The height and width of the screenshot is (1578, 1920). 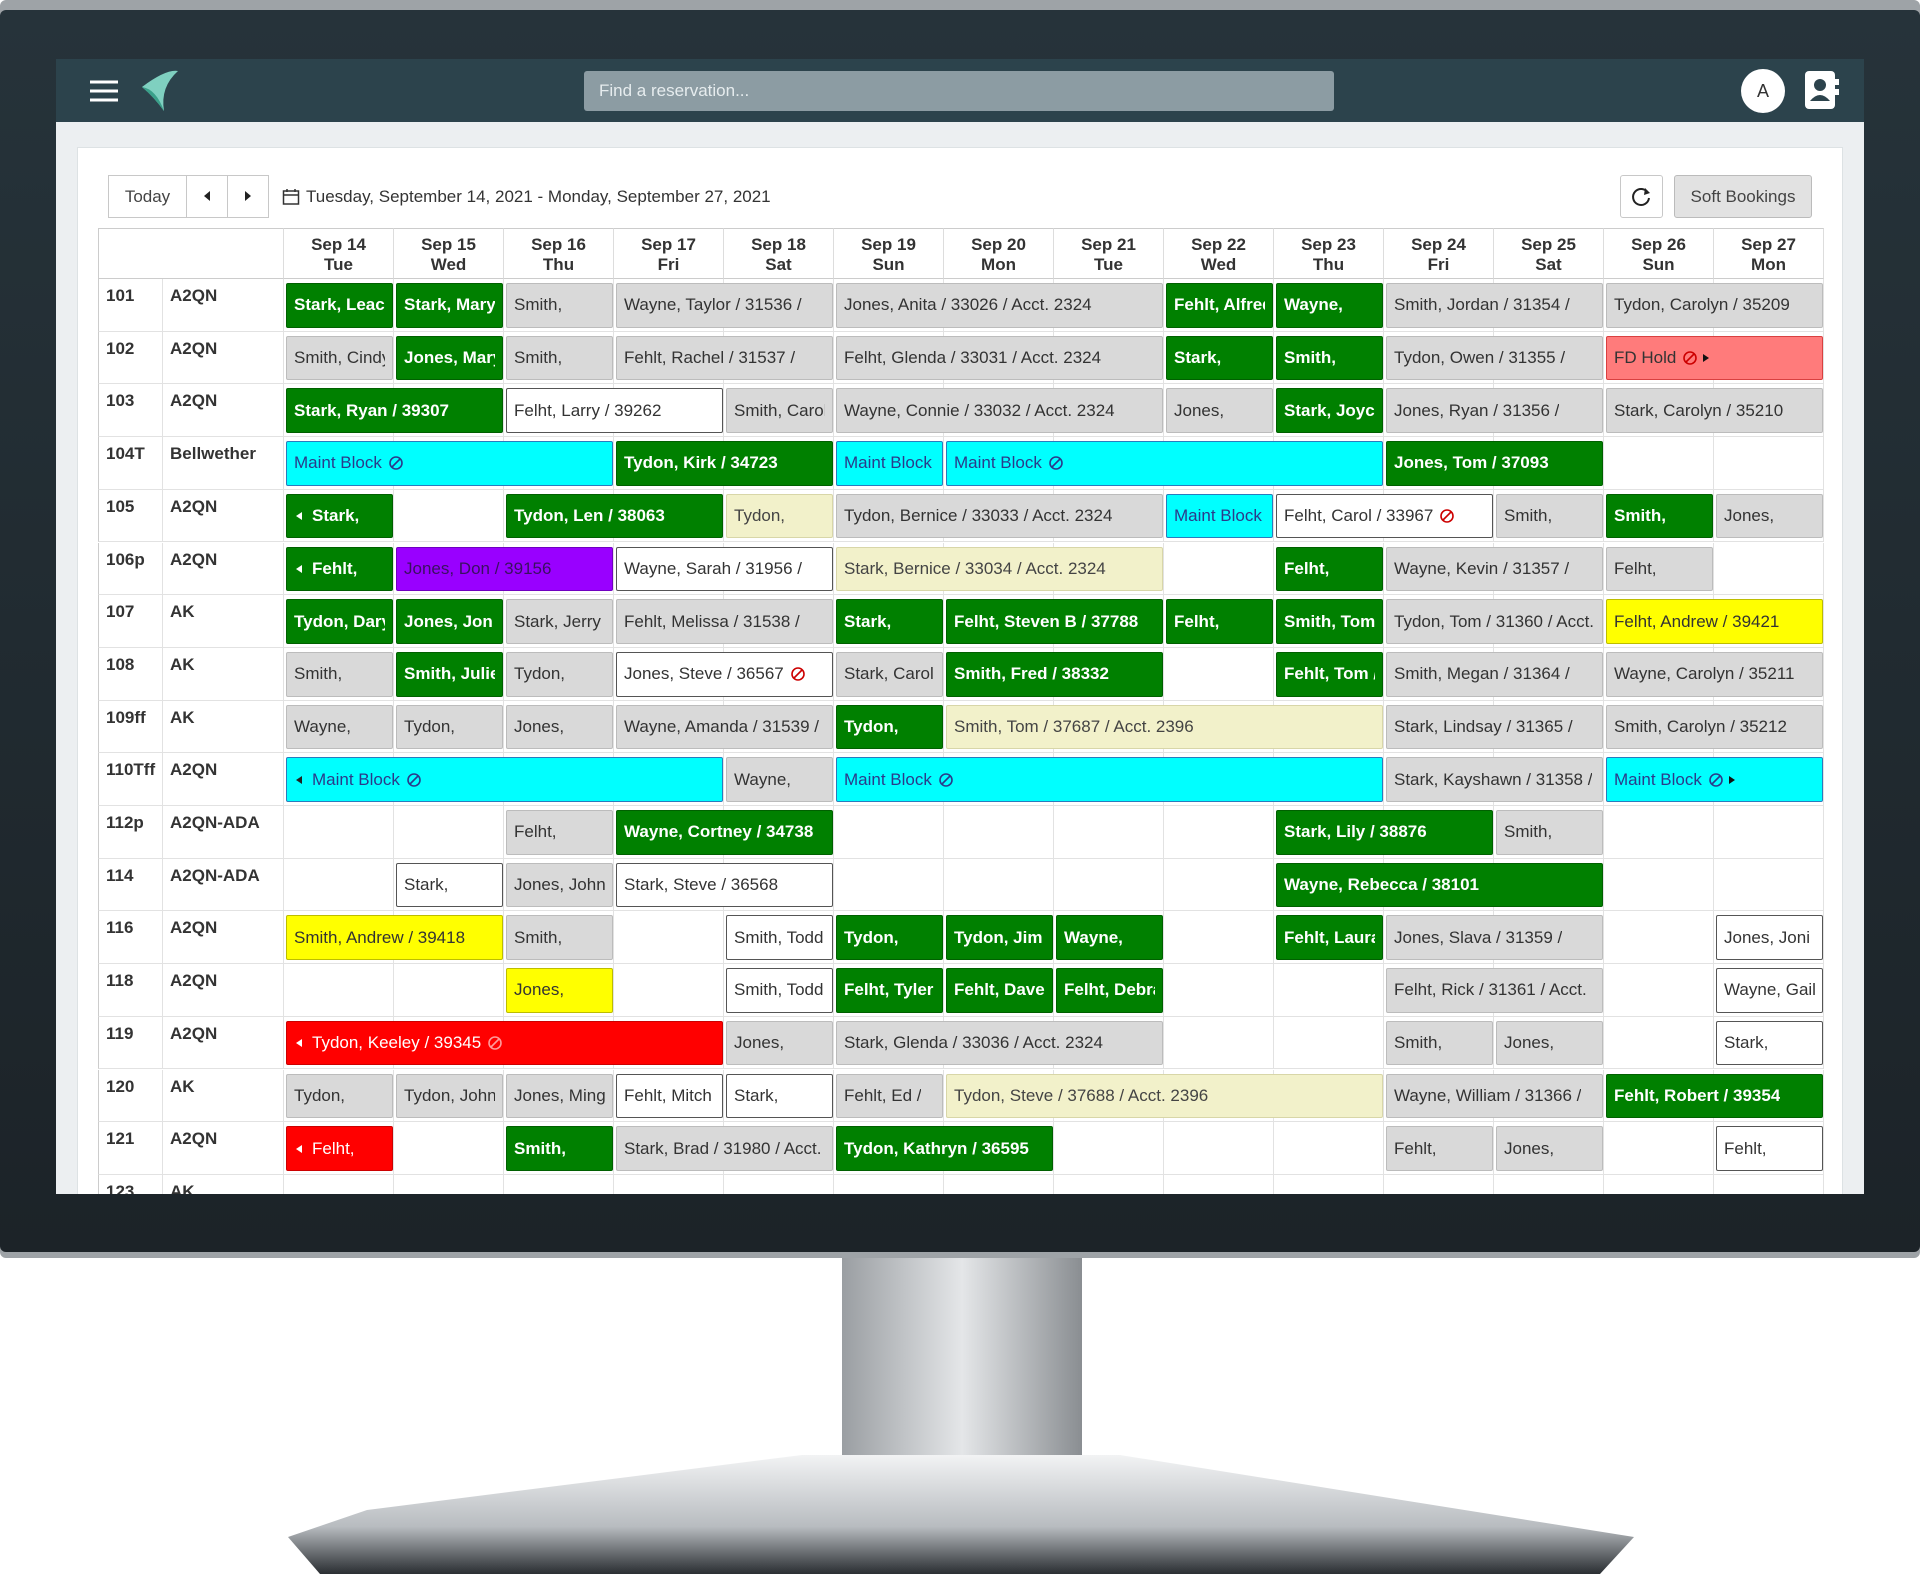 I want to click on soft-bookings-button: Soft Bookings, so click(x=1743, y=196).